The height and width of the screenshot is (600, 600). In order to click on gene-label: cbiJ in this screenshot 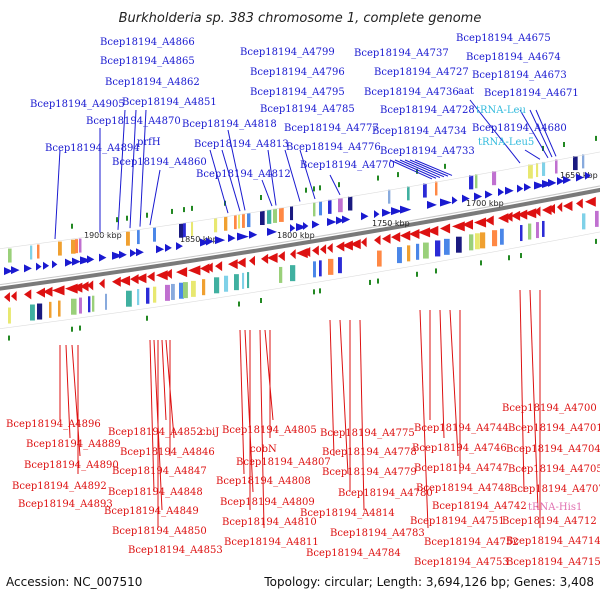, I will do `click(209, 432)`.